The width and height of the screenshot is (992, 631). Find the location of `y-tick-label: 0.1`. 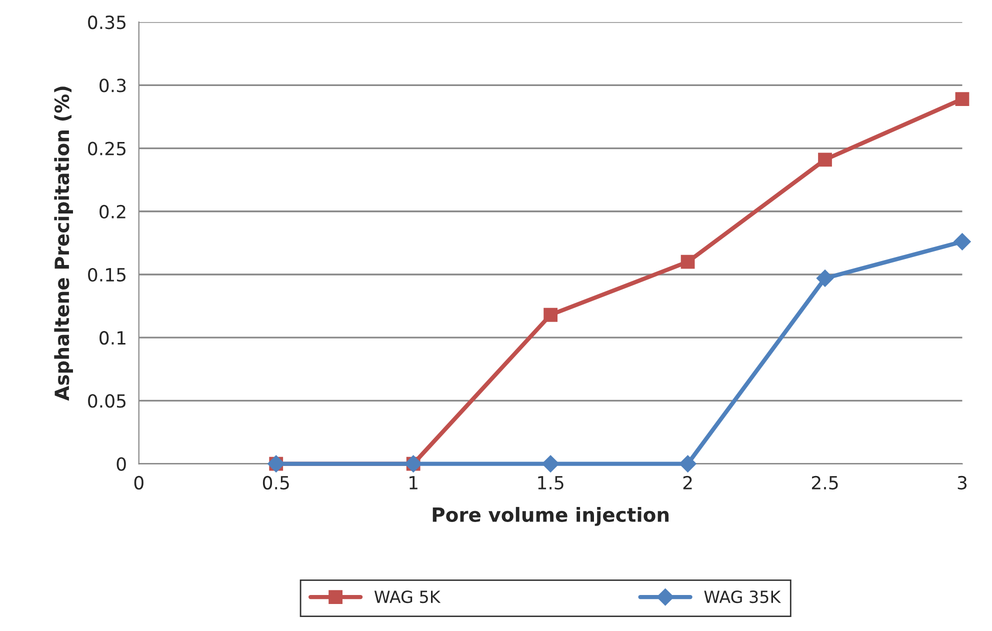

y-tick-label: 0.1 is located at coordinates (113, 338).